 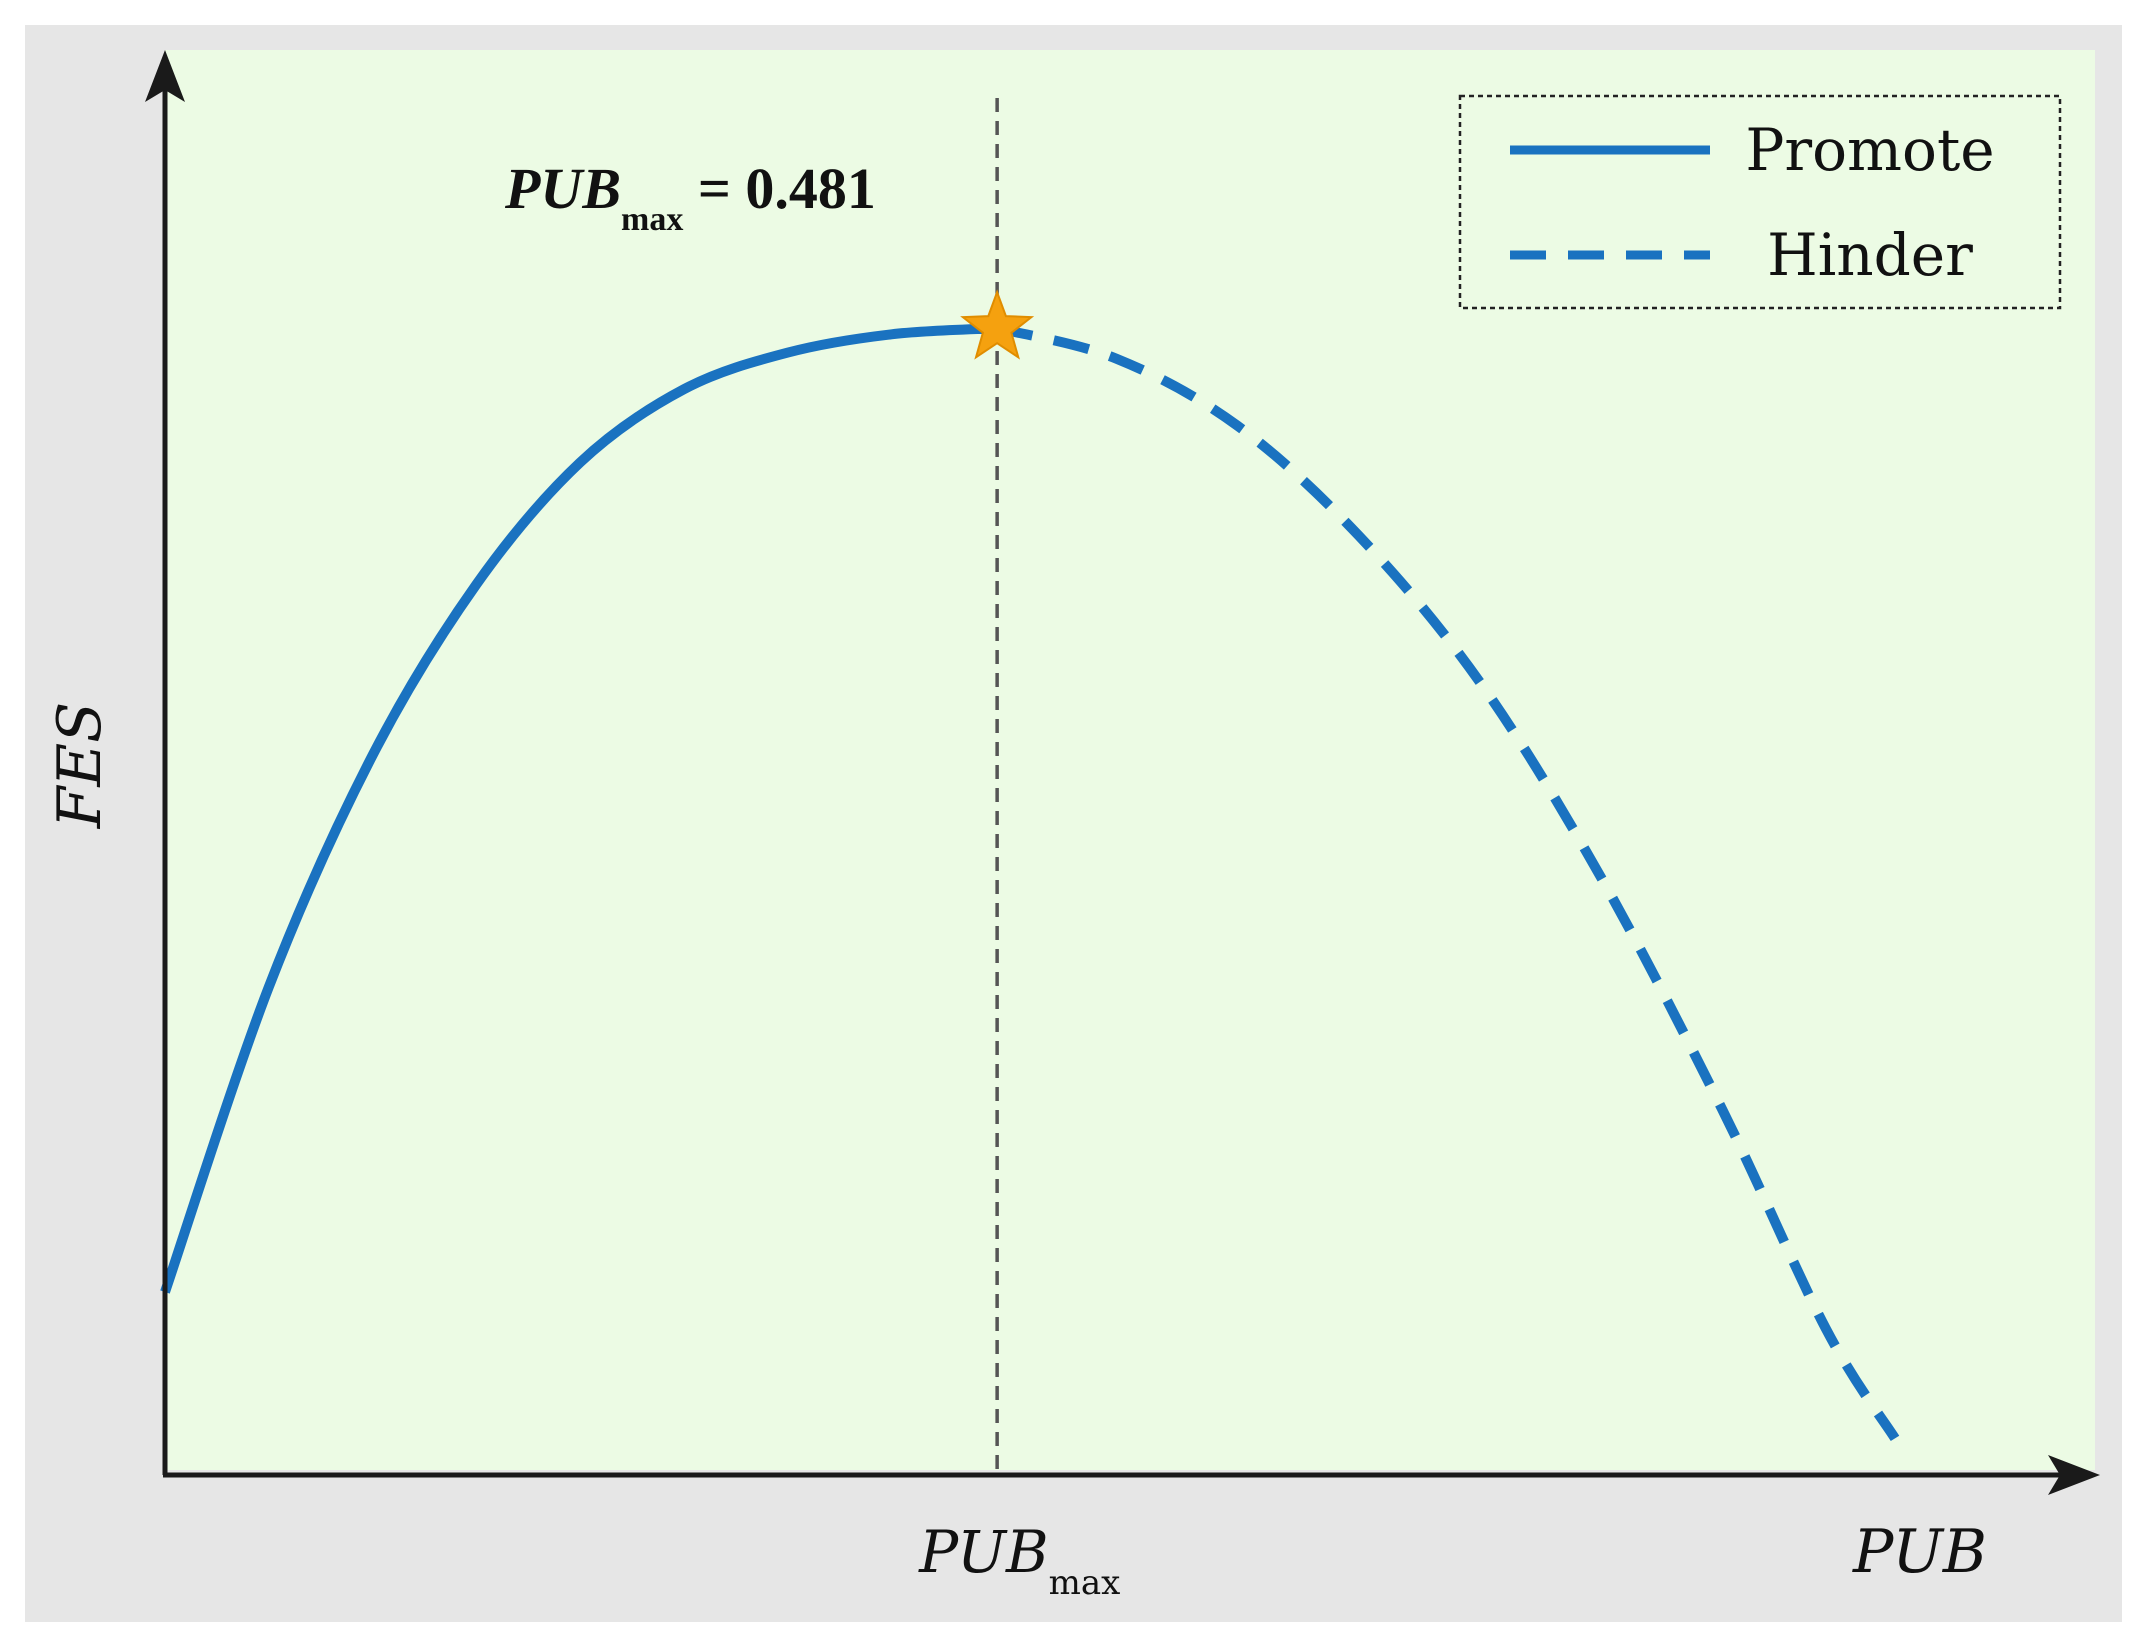 What do you see at coordinates (779, 188) in the screenshot?
I see `annotation-rest: = 0.481` at bounding box center [779, 188].